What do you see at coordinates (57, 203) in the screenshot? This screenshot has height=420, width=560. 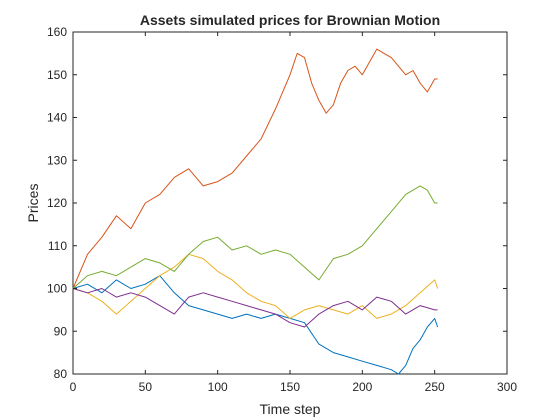 I see `y-tick-label: 120` at bounding box center [57, 203].